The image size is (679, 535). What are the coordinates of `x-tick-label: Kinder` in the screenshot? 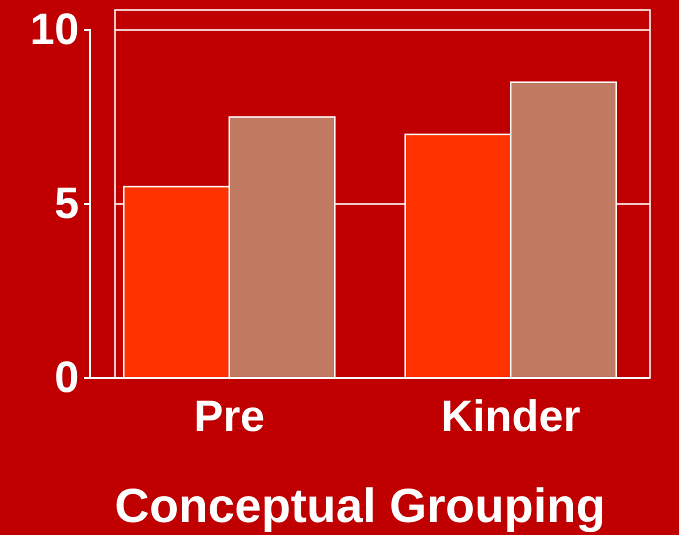 It's located at (510, 417).